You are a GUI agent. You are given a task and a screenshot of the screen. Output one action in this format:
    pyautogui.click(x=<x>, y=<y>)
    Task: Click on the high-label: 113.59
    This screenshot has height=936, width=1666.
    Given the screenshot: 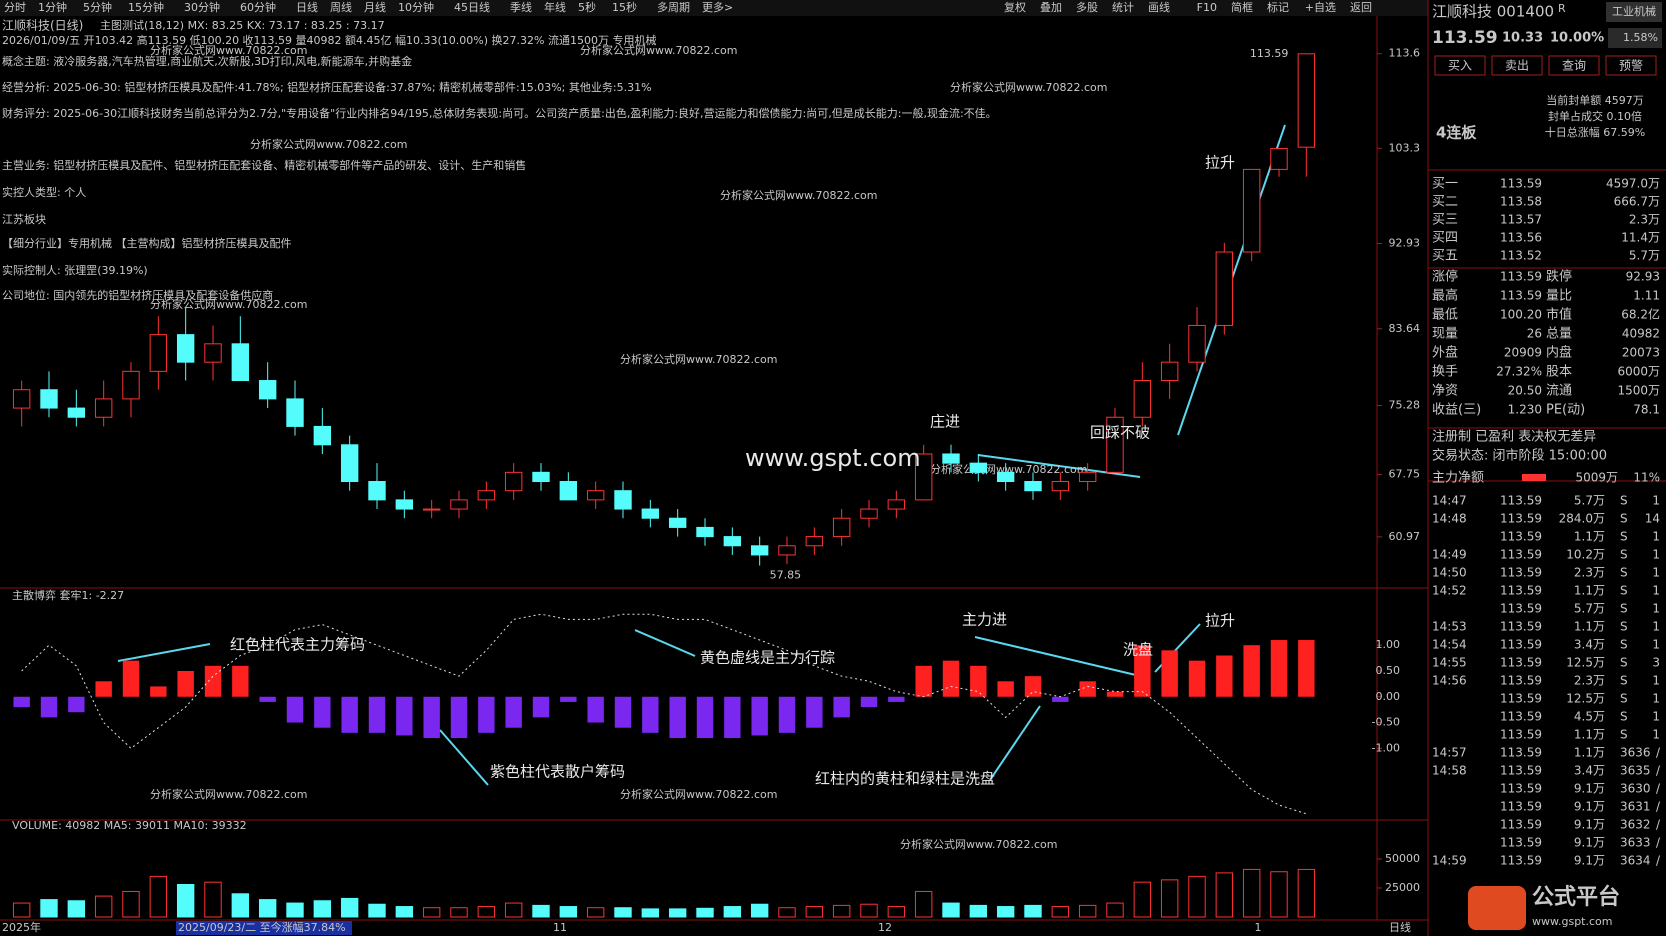 What is the action you would take?
    pyautogui.click(x=1269, y=53)
    